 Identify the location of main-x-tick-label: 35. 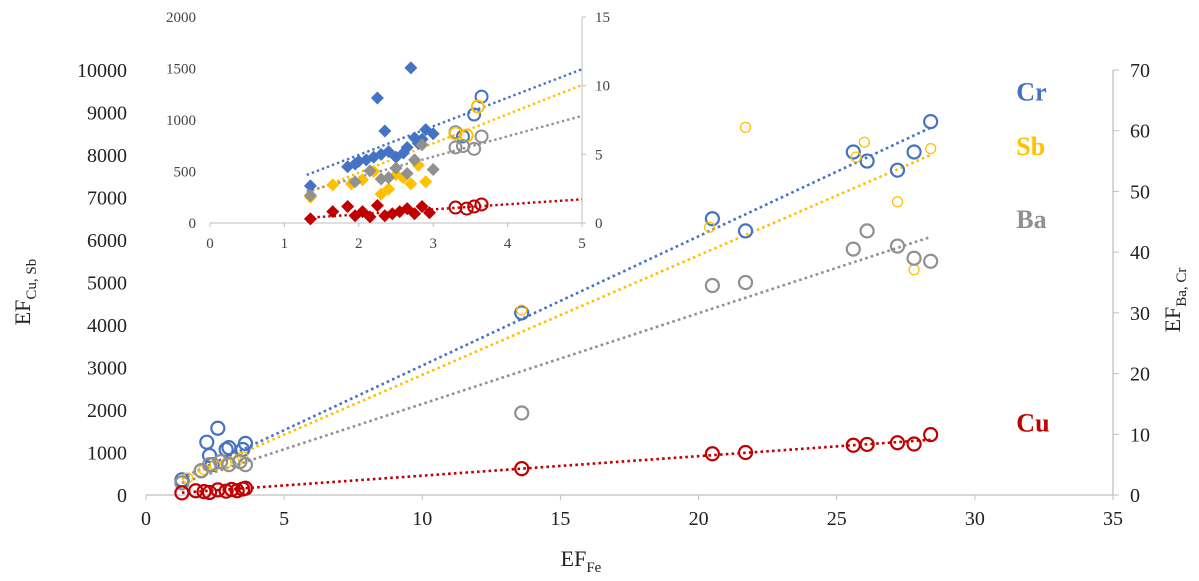
(1113, 519).